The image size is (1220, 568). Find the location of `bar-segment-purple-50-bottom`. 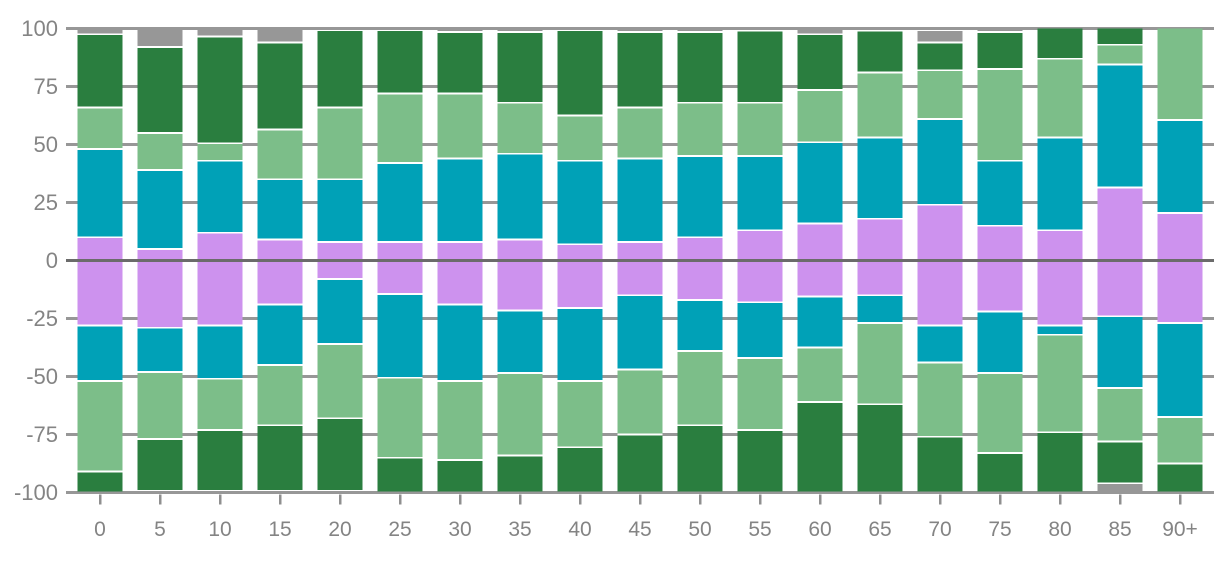

bar-segment-purple-50-bottom is located at coordinates (700, 280).